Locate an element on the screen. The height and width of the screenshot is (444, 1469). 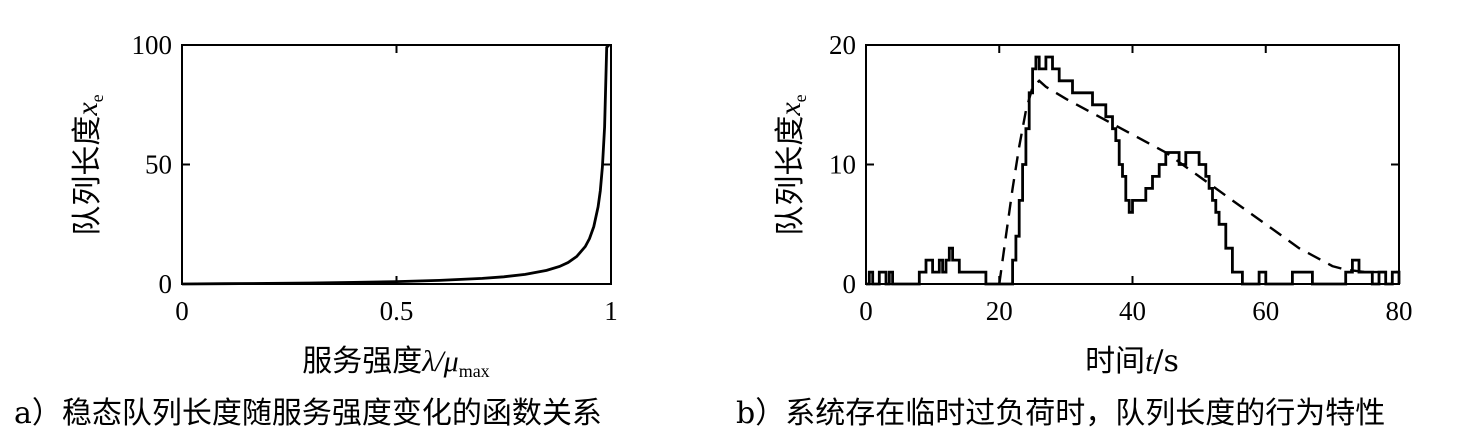
chart-b-series-fitted is located at coordinates (1198, 182).